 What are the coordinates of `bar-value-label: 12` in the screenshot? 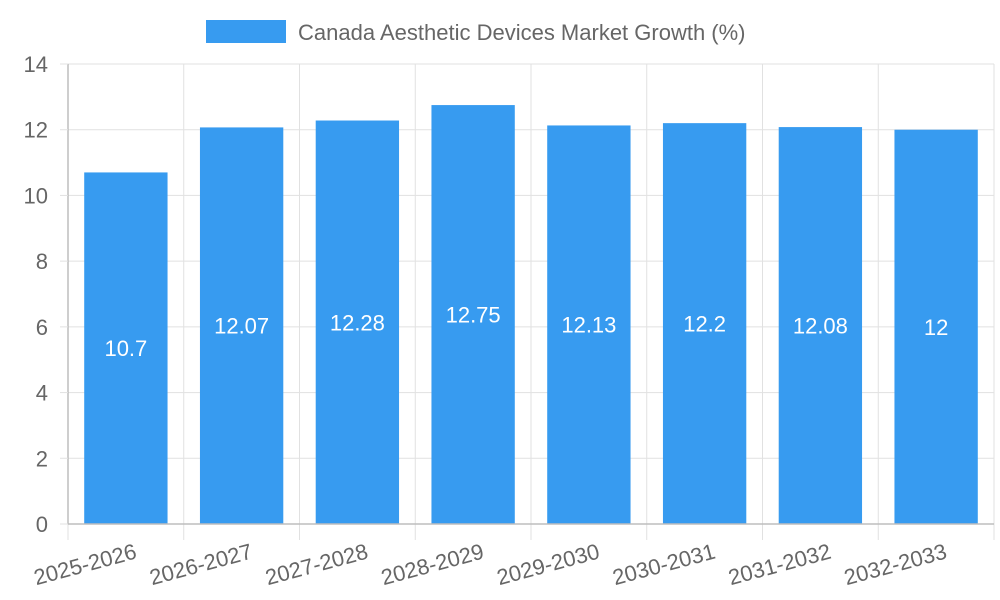 It's located at (936, 327).